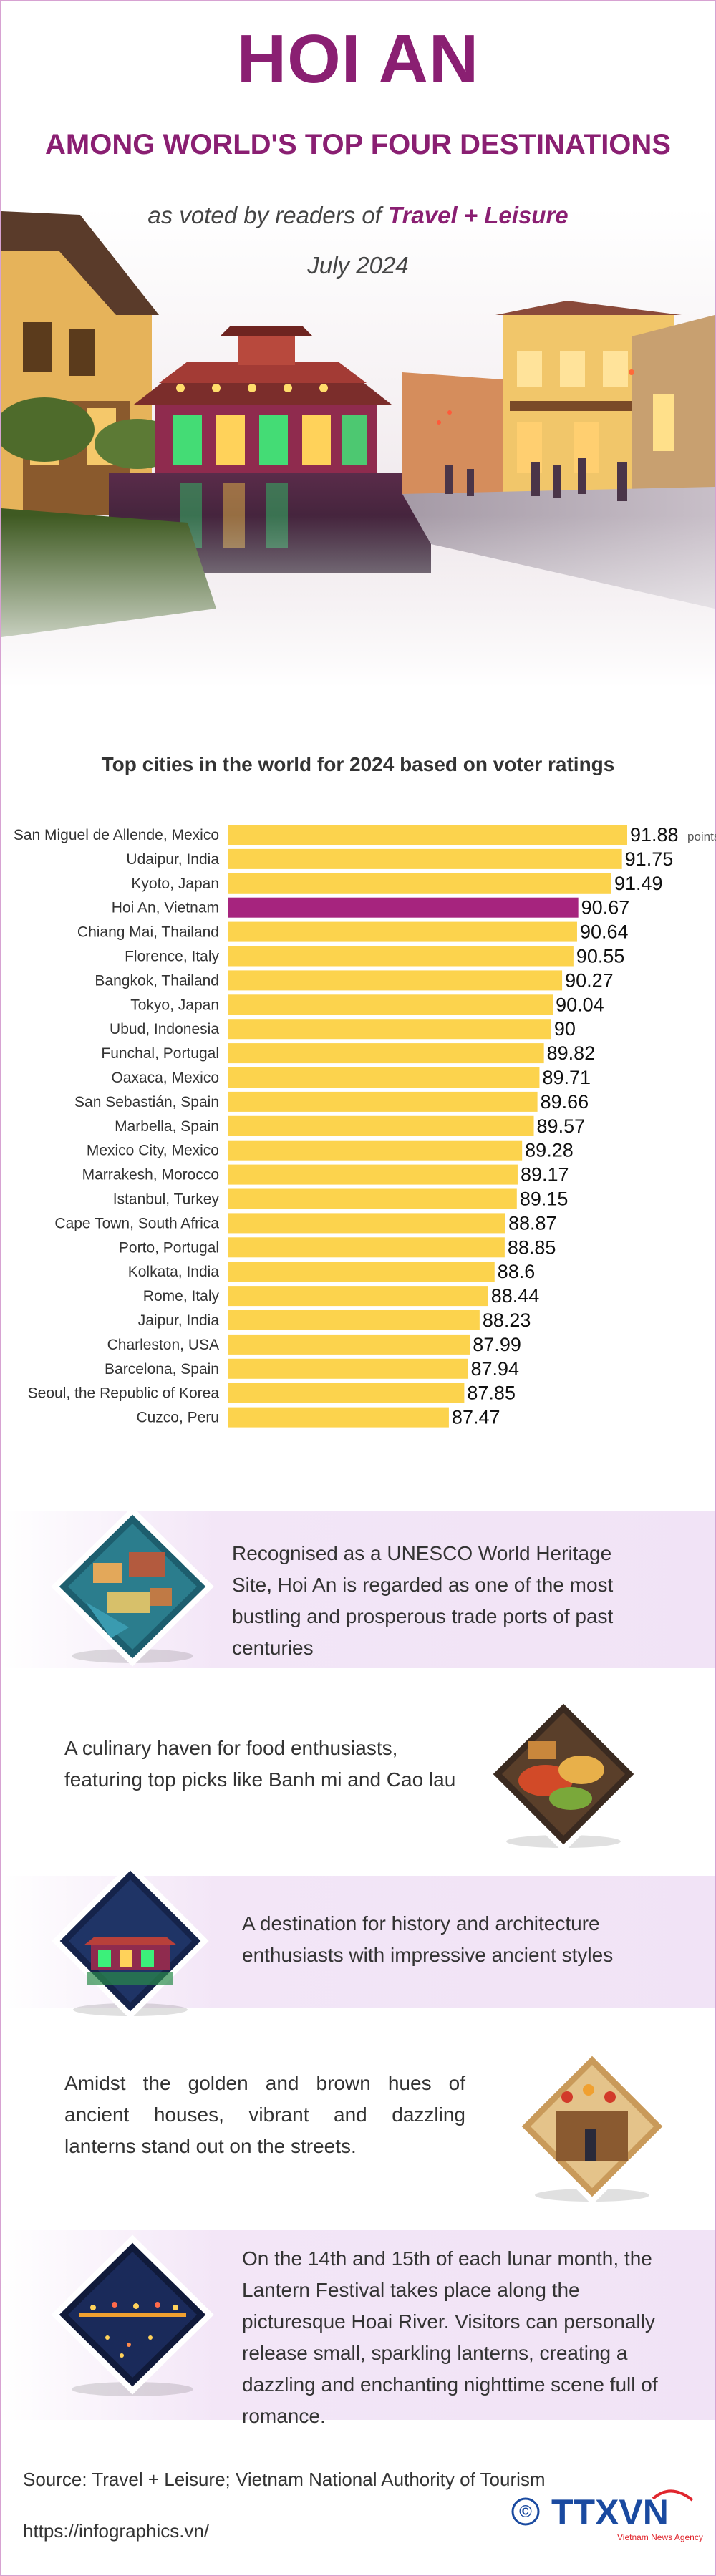 This screenshot has width=716, height=2576. What do you see at coordinates (563, 1774) in the screenshot?
I see `food-icon` at bounding box center [563, 1774].